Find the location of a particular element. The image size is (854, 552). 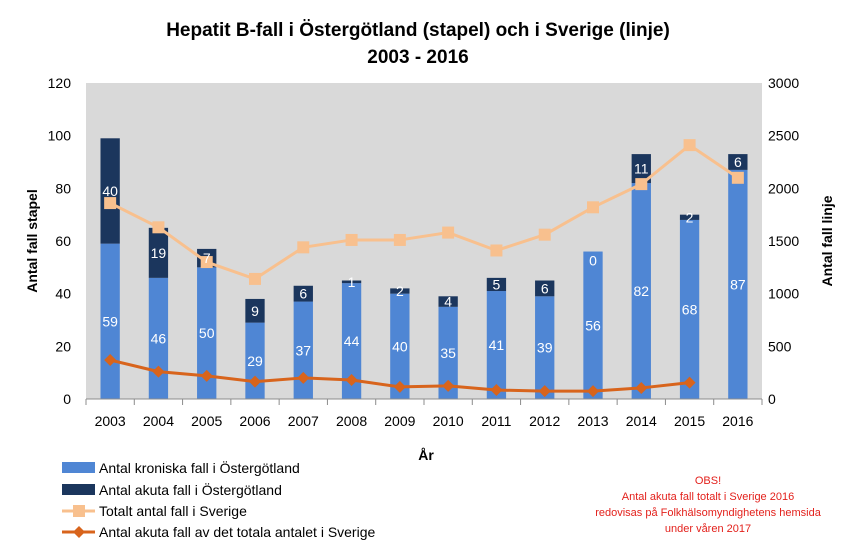

marker-acute-2007 is located at coordinates (303, 377).